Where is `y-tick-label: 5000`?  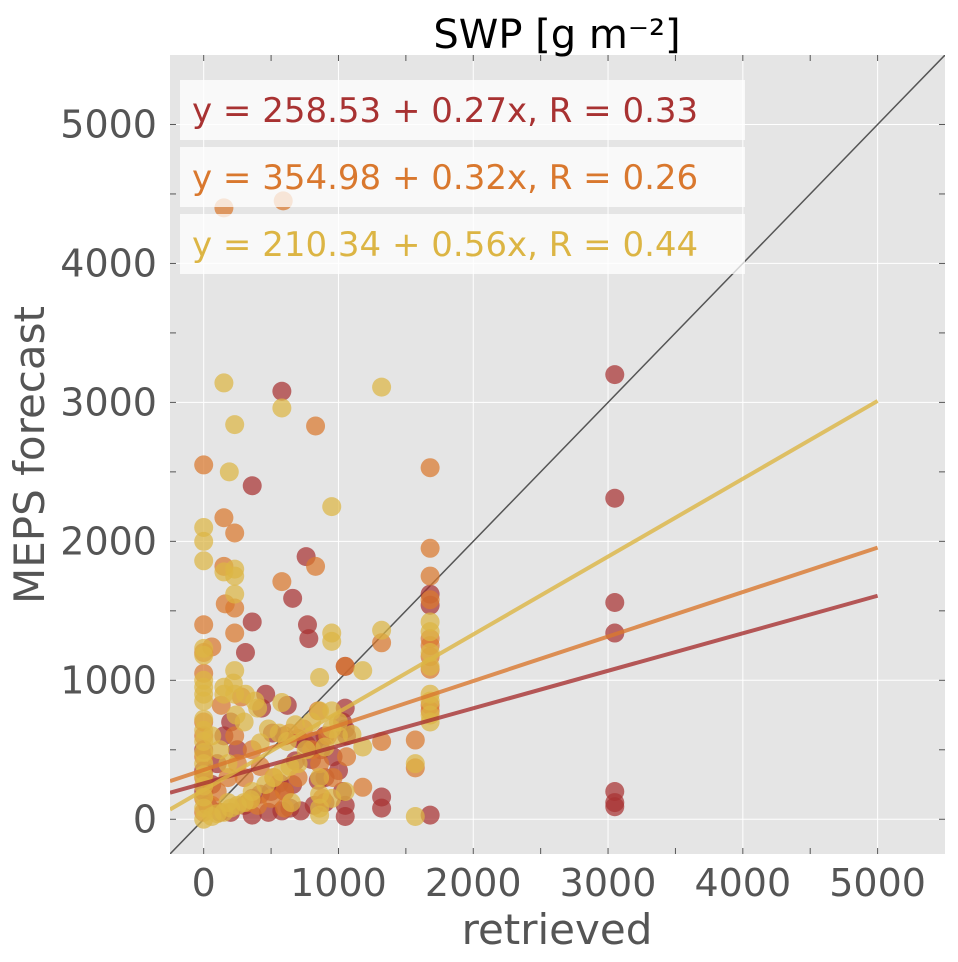 y-tick-label: 5000 is located at coordinates (108, 124).